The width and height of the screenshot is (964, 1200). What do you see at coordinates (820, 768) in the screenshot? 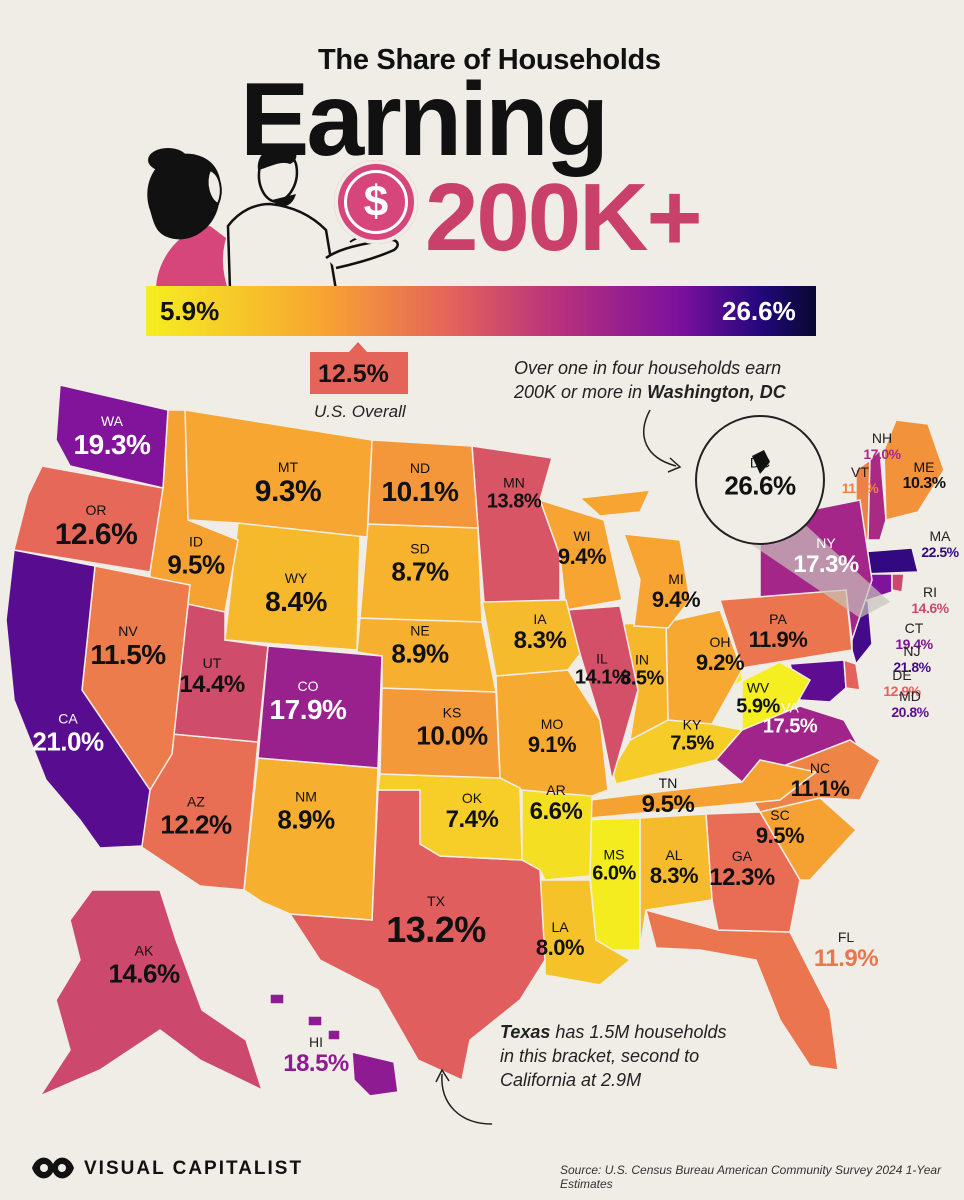
I see `state-abbr: NC` at bounding box center [820, 768].